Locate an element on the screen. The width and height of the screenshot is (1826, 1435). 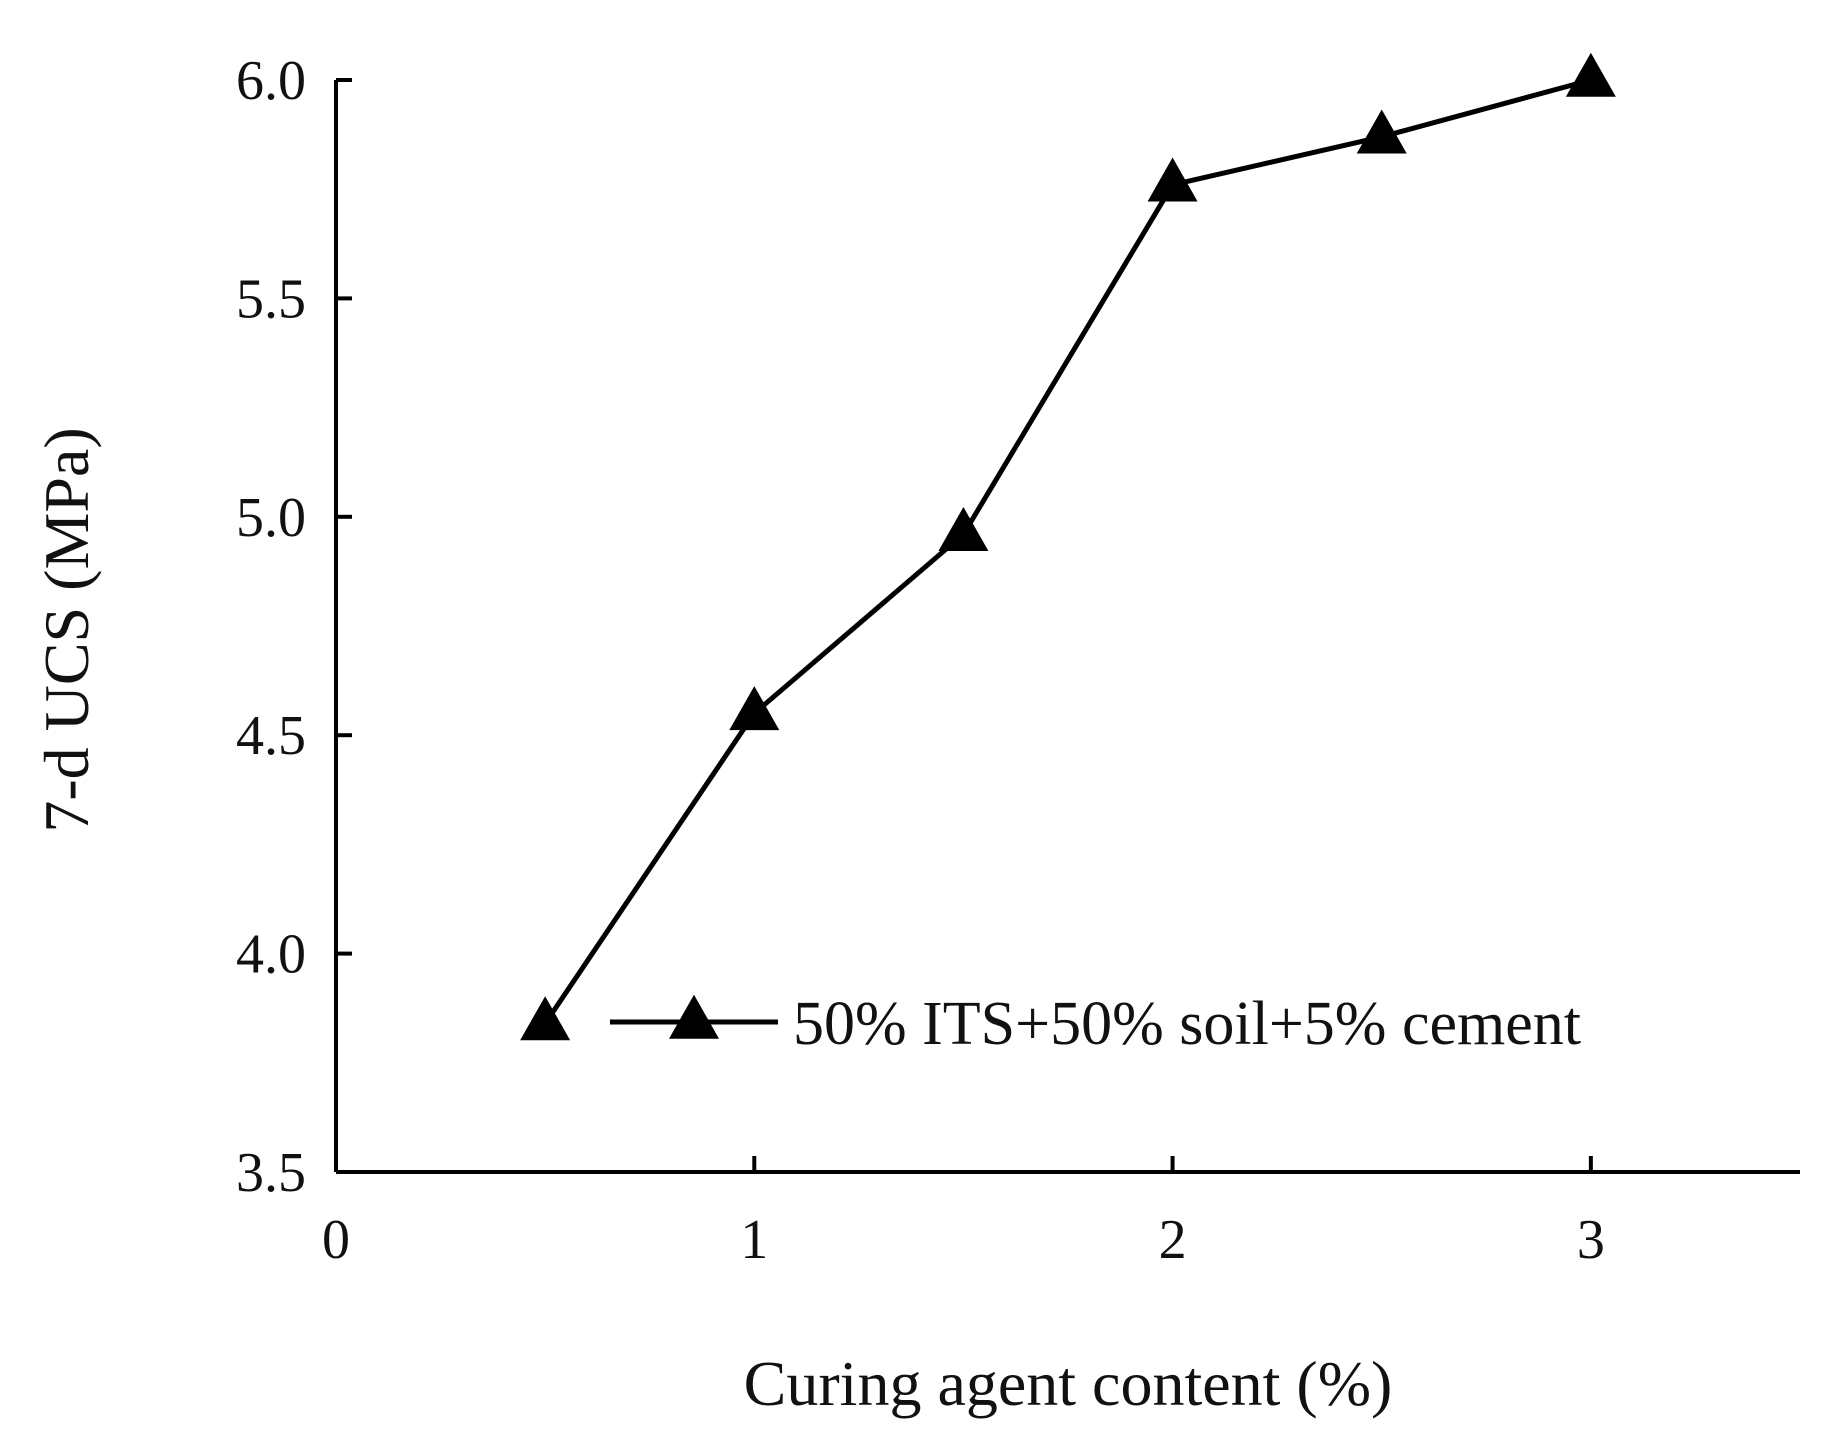
y-tick-label: 5.0 is located at coordinates (271, 518).